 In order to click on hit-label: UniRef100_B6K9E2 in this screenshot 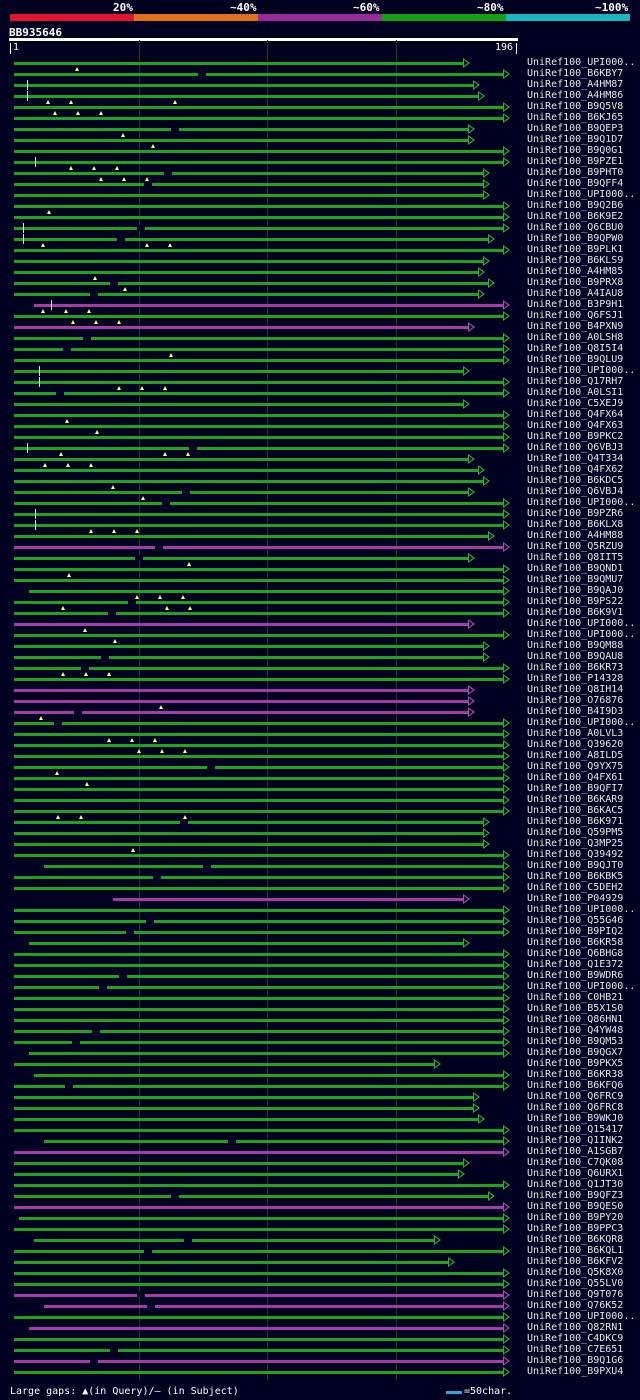, I will do `click(575, 216)`.